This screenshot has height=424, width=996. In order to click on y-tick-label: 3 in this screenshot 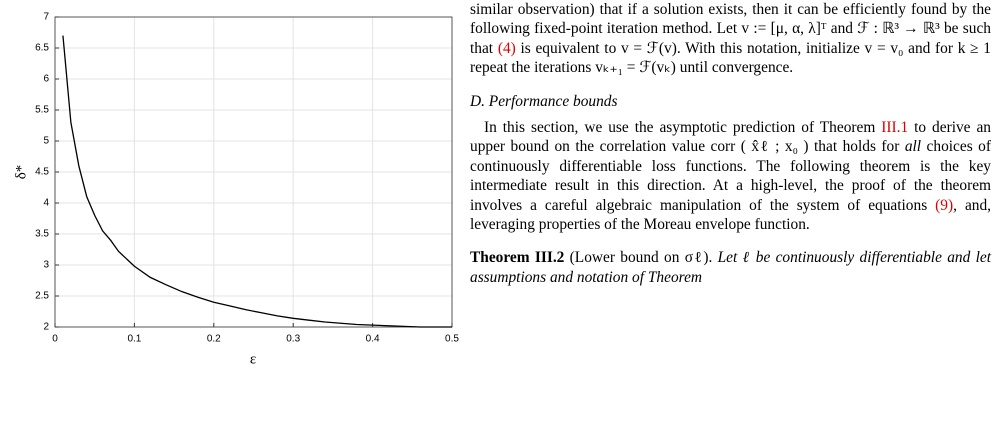, I will do `click(46, 265)`.